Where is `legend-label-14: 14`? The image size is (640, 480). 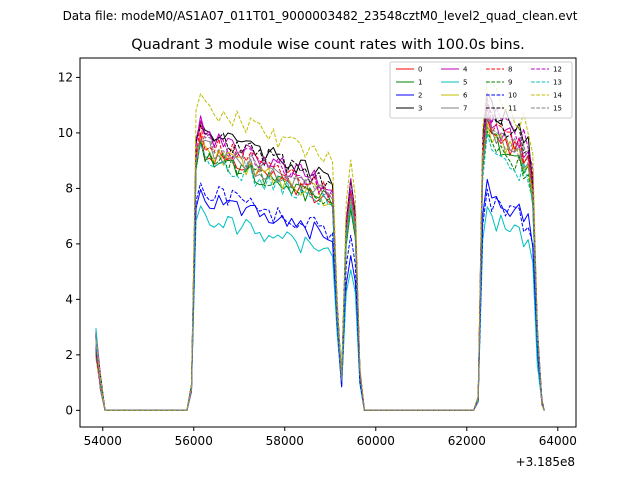
legend-label-14: 14 is located at coordinates (557, 96).